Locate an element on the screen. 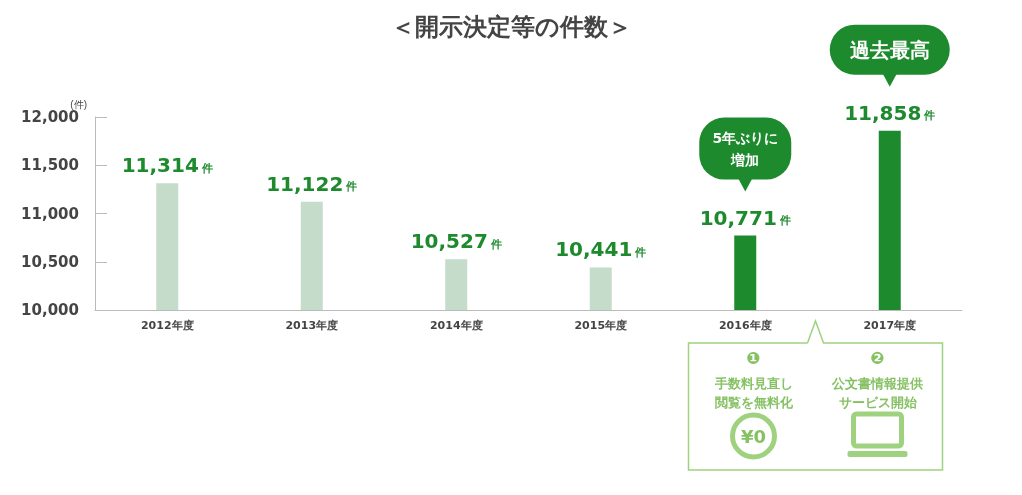 The height and width of the screenshot is (495, 1022). text: ❷ is located at coordinates (877, 358).